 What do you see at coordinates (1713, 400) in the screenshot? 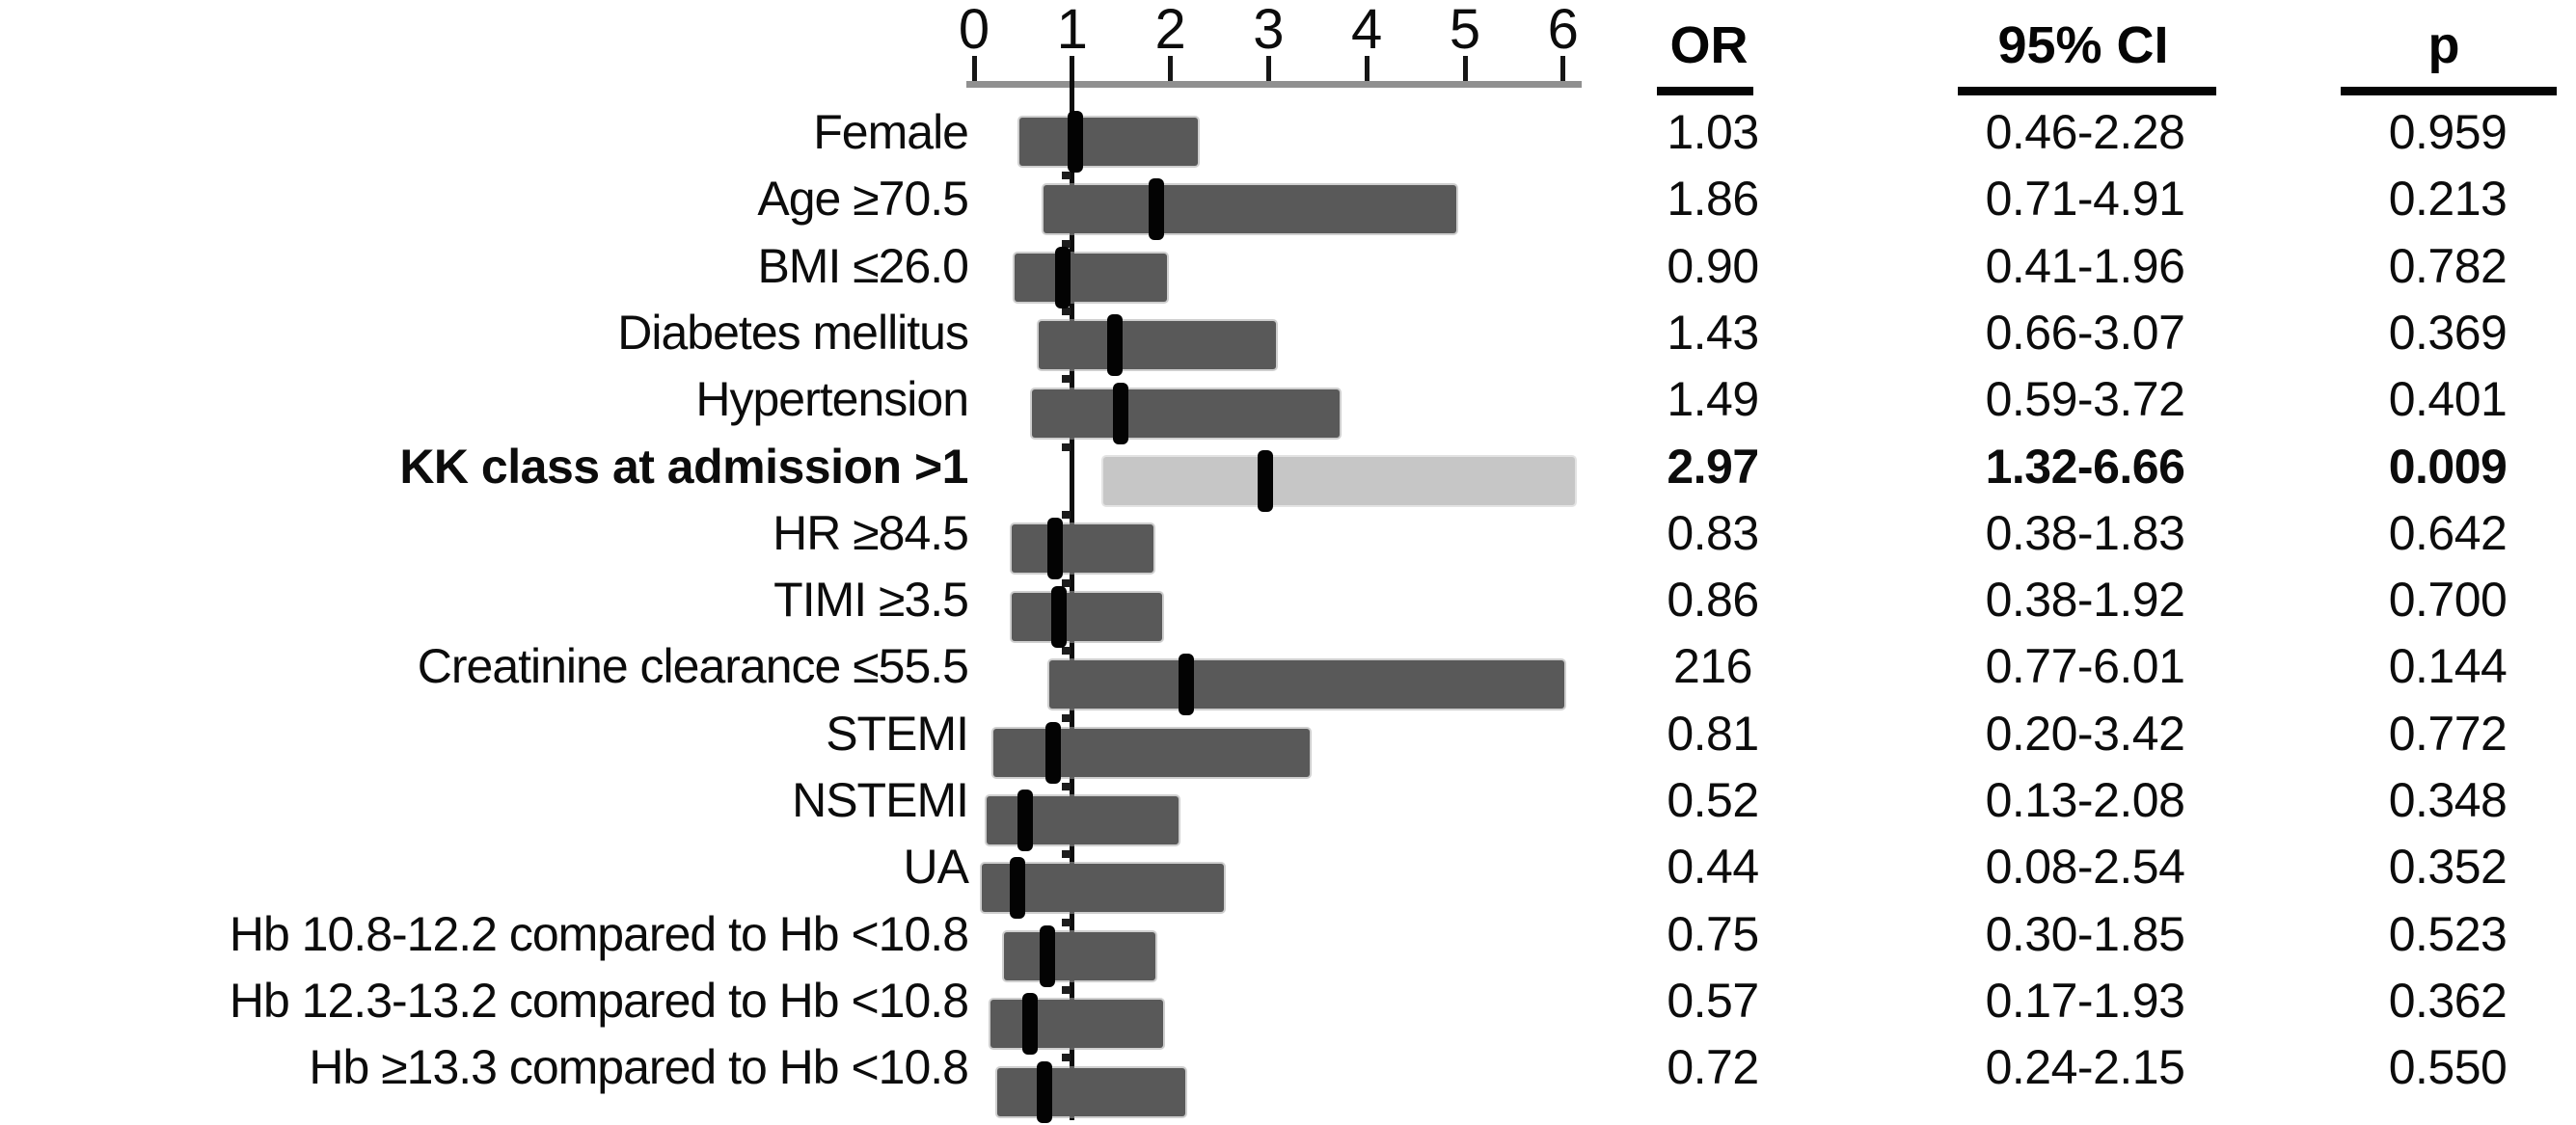
I see `or-value: 1.49` at bounding box center [1713, 400].